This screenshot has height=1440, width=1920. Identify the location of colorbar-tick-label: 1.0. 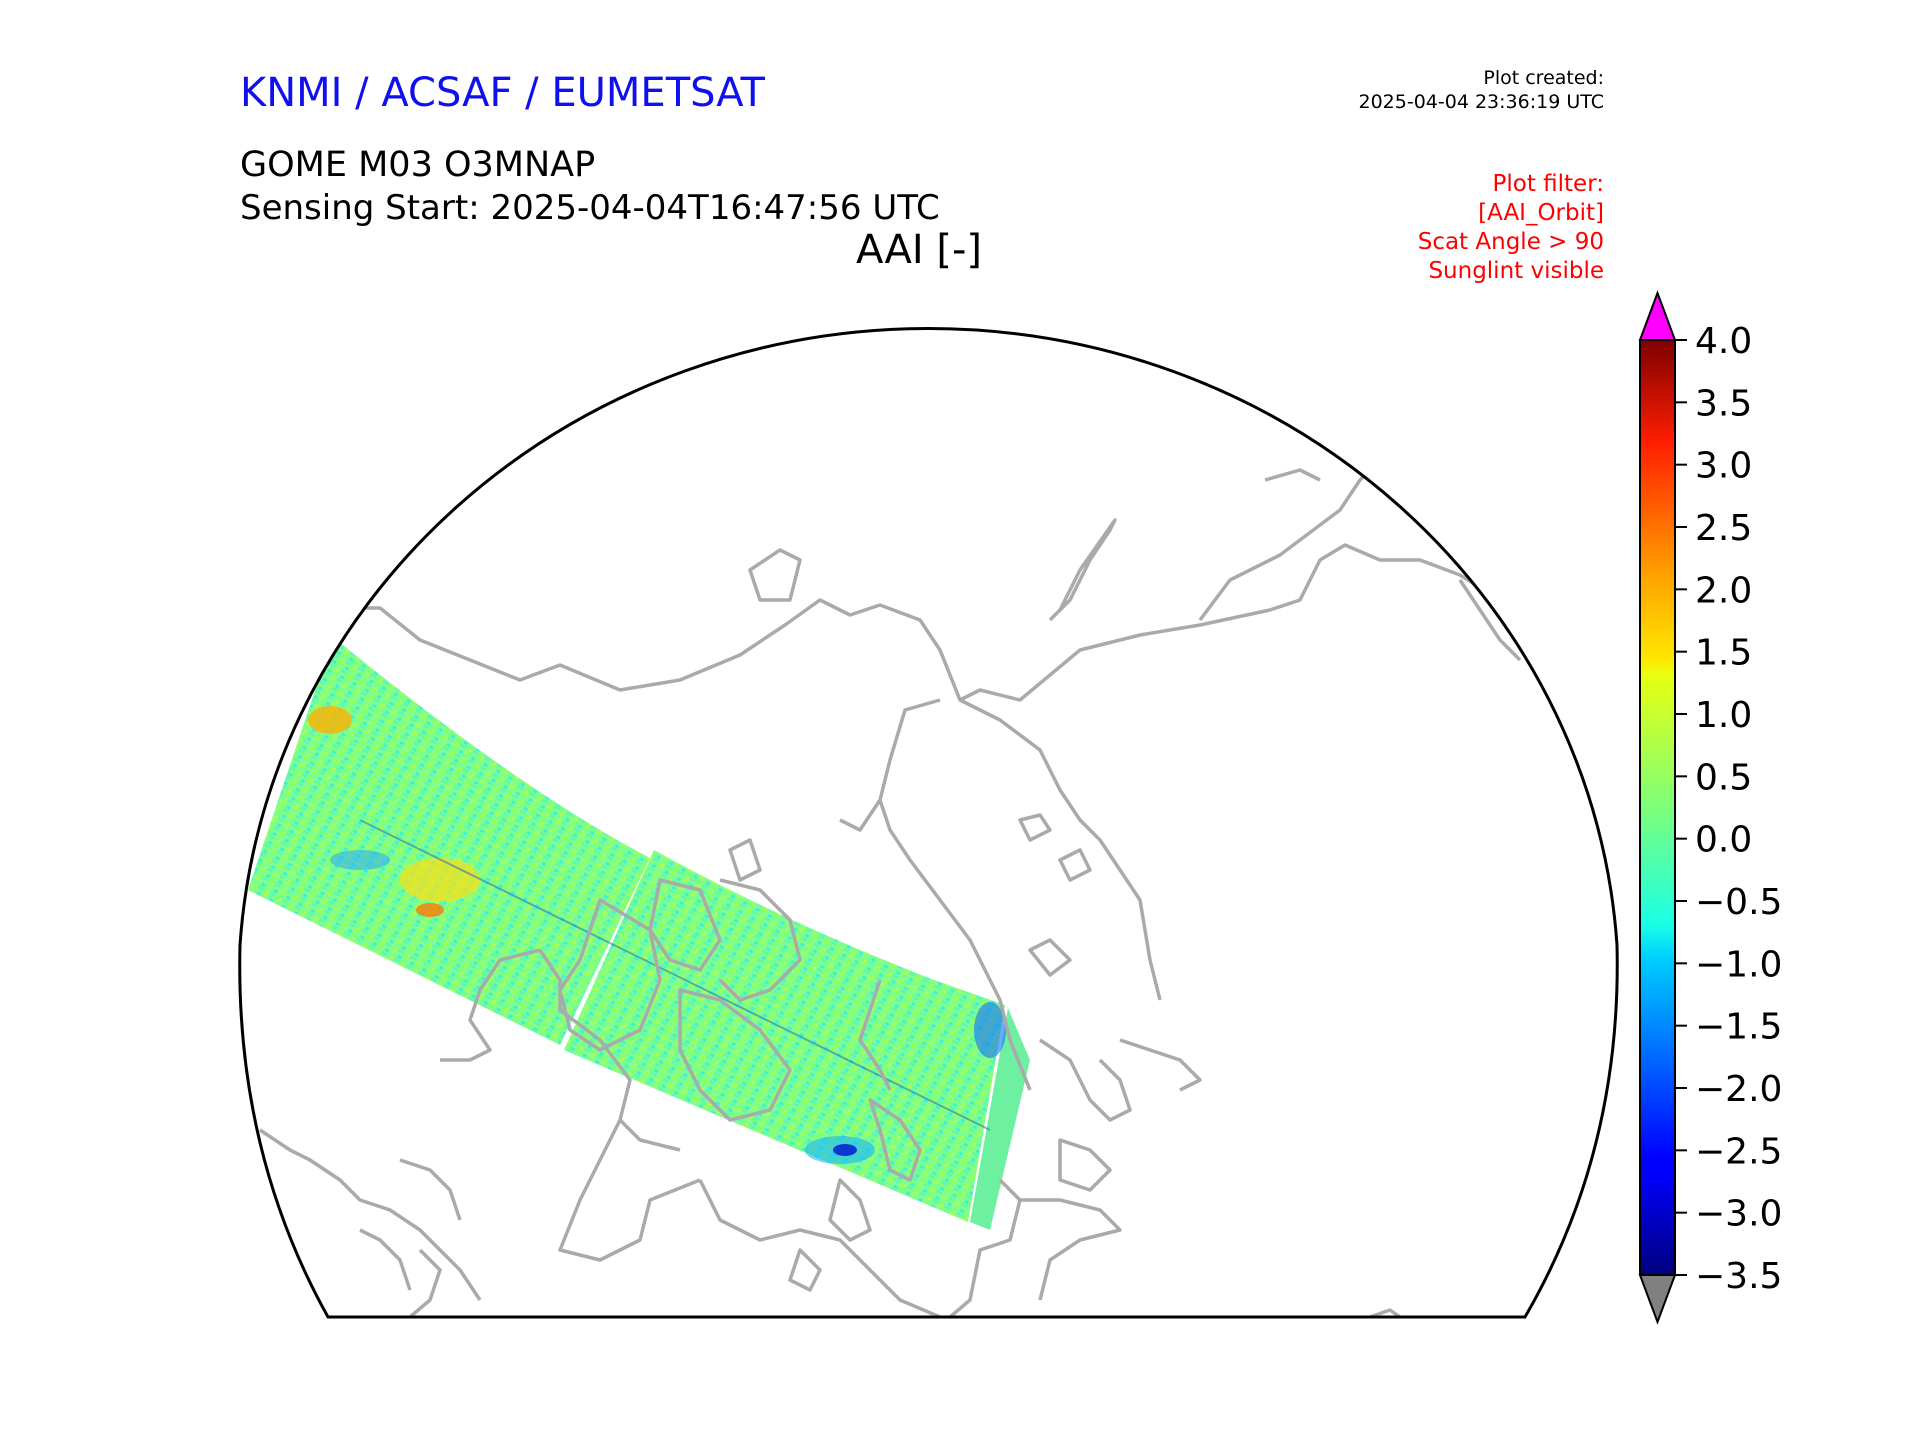
(1723, 715).